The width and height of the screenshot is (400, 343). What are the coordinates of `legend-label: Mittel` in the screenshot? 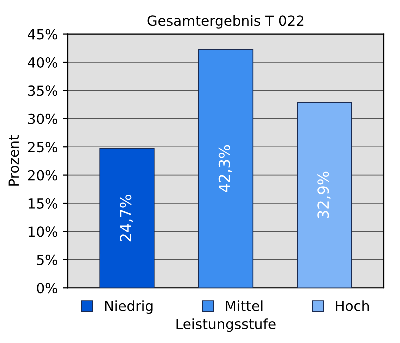 It's located at (244, 306).